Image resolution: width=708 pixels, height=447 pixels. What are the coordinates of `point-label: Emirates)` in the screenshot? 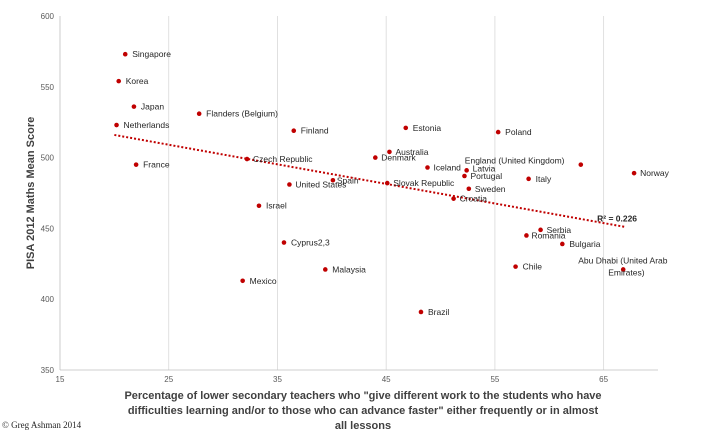 It's located at (626, 272).